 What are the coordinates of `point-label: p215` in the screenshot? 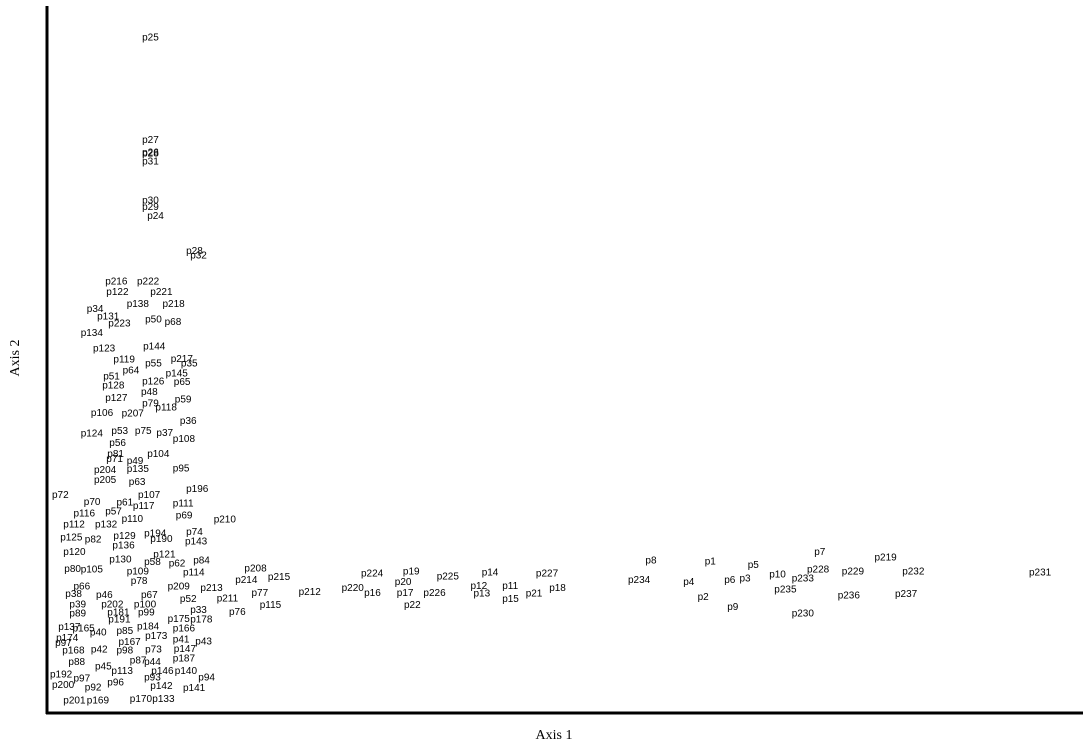 It's located at (279, 577).